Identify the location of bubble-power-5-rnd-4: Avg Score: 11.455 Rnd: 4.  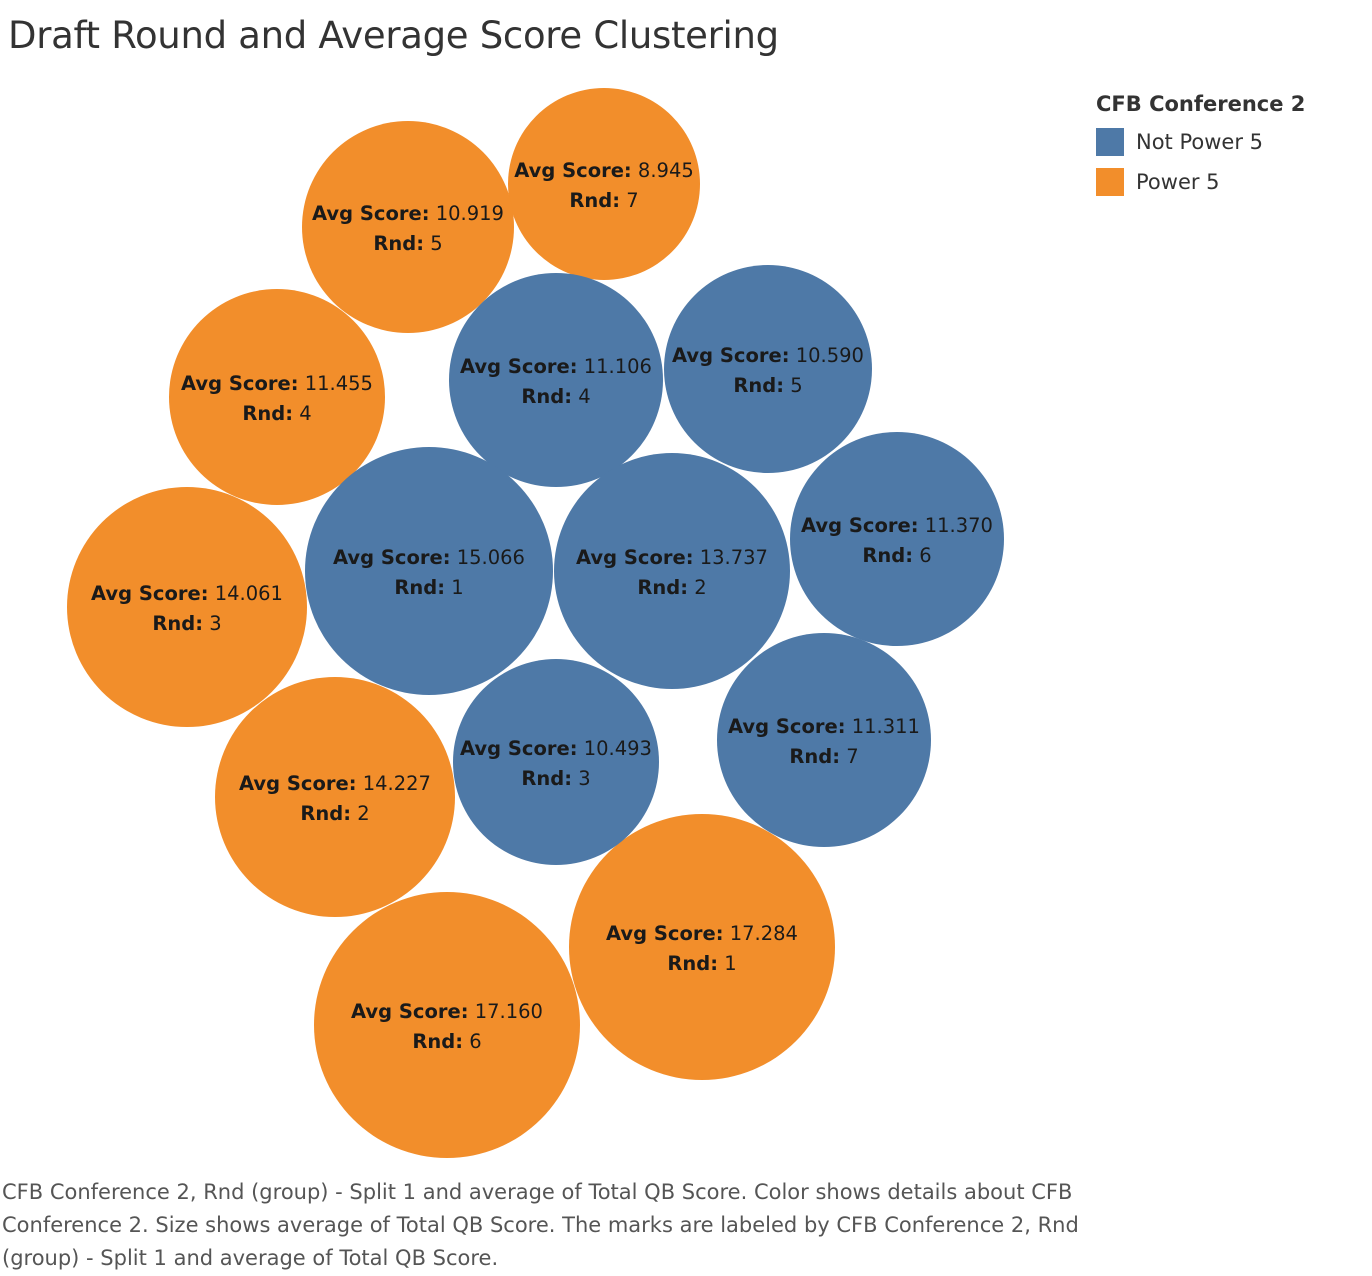
(277, 397).